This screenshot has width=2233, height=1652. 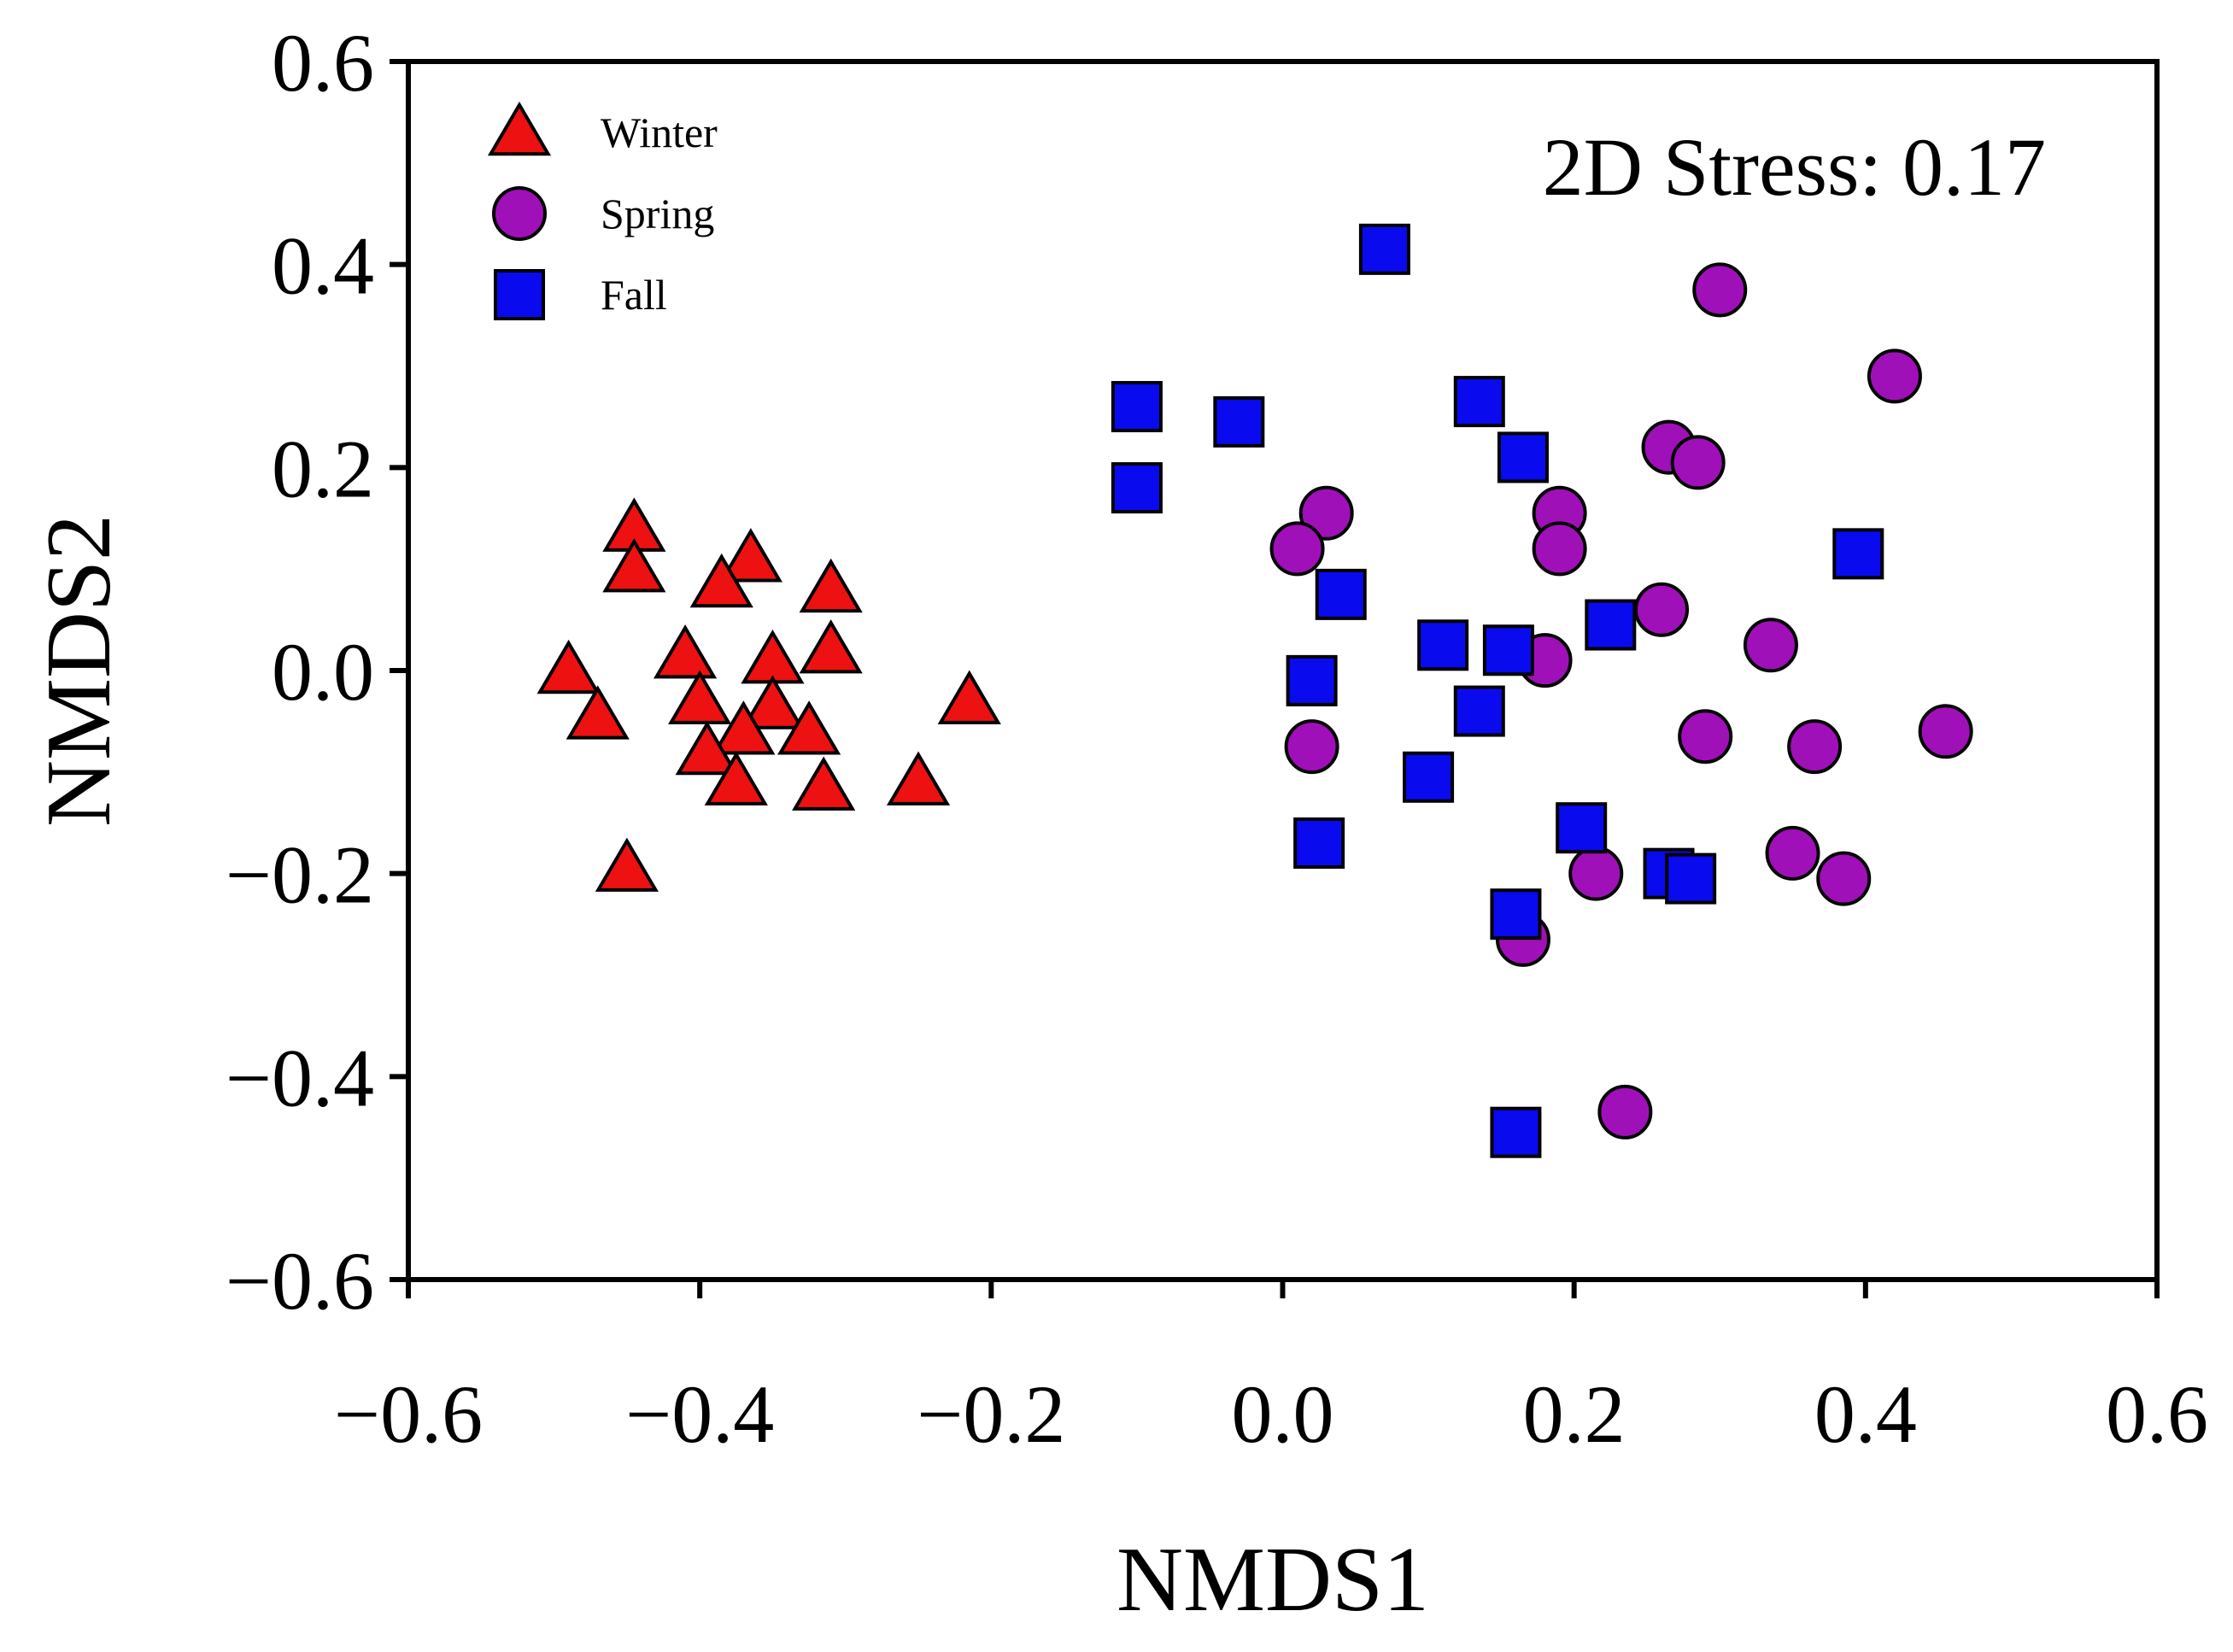 What do you see at coordinates (323, 266) in the screenshot?
I see `y-tick-label: 0.4` at bounding box center [323, 266].